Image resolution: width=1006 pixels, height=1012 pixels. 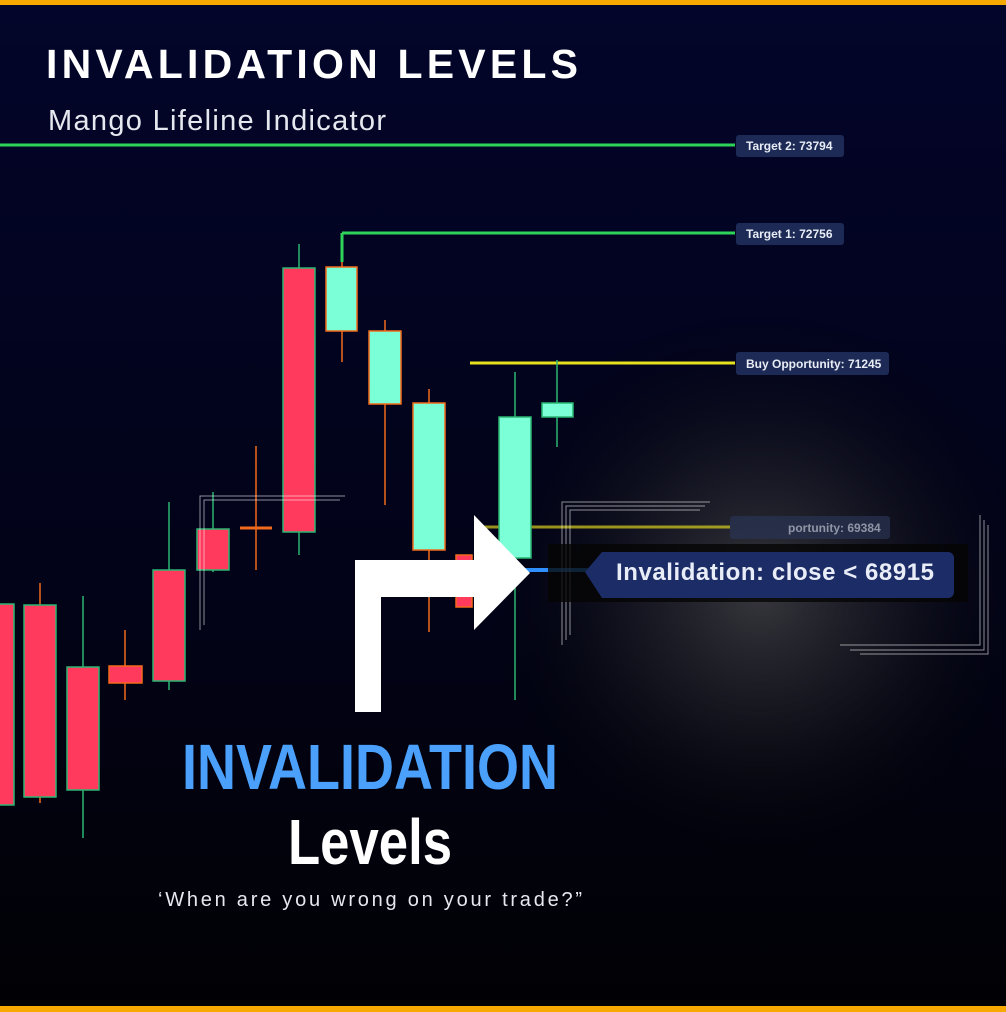 What do you see at coordinates (503, 1009) in the screenshot?
I see `bottom-border` at bounding box center [503, 1009].